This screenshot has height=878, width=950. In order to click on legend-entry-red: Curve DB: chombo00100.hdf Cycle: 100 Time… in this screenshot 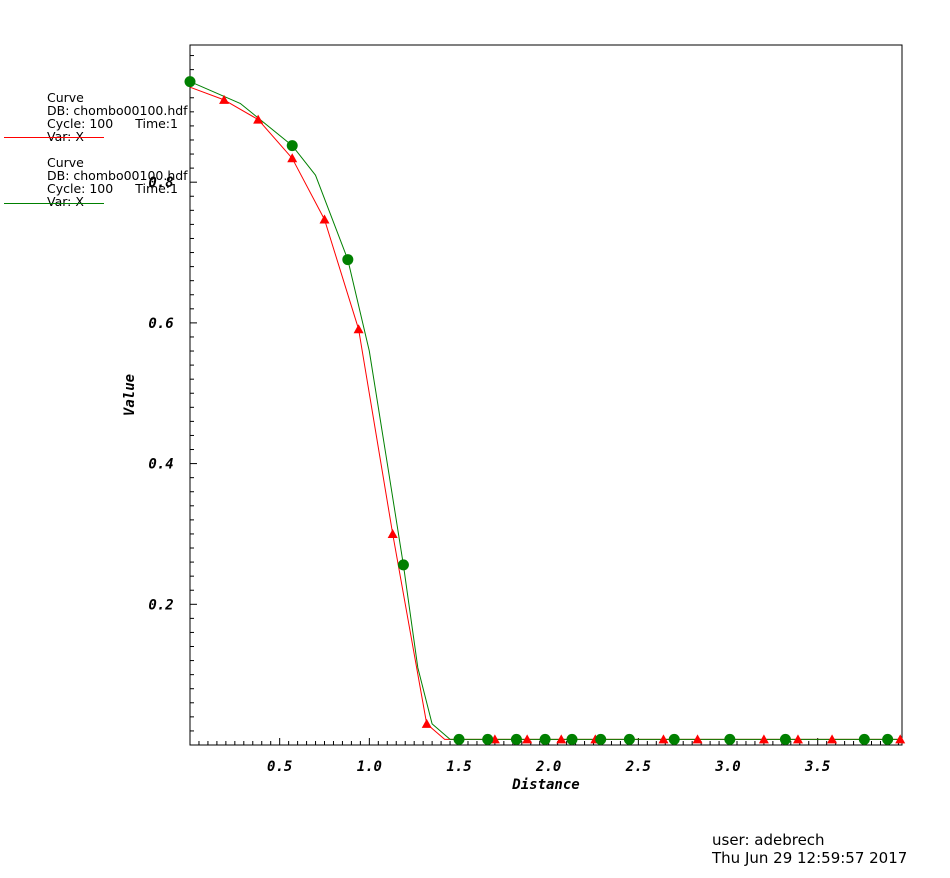, I will do `click(117, 117)`.